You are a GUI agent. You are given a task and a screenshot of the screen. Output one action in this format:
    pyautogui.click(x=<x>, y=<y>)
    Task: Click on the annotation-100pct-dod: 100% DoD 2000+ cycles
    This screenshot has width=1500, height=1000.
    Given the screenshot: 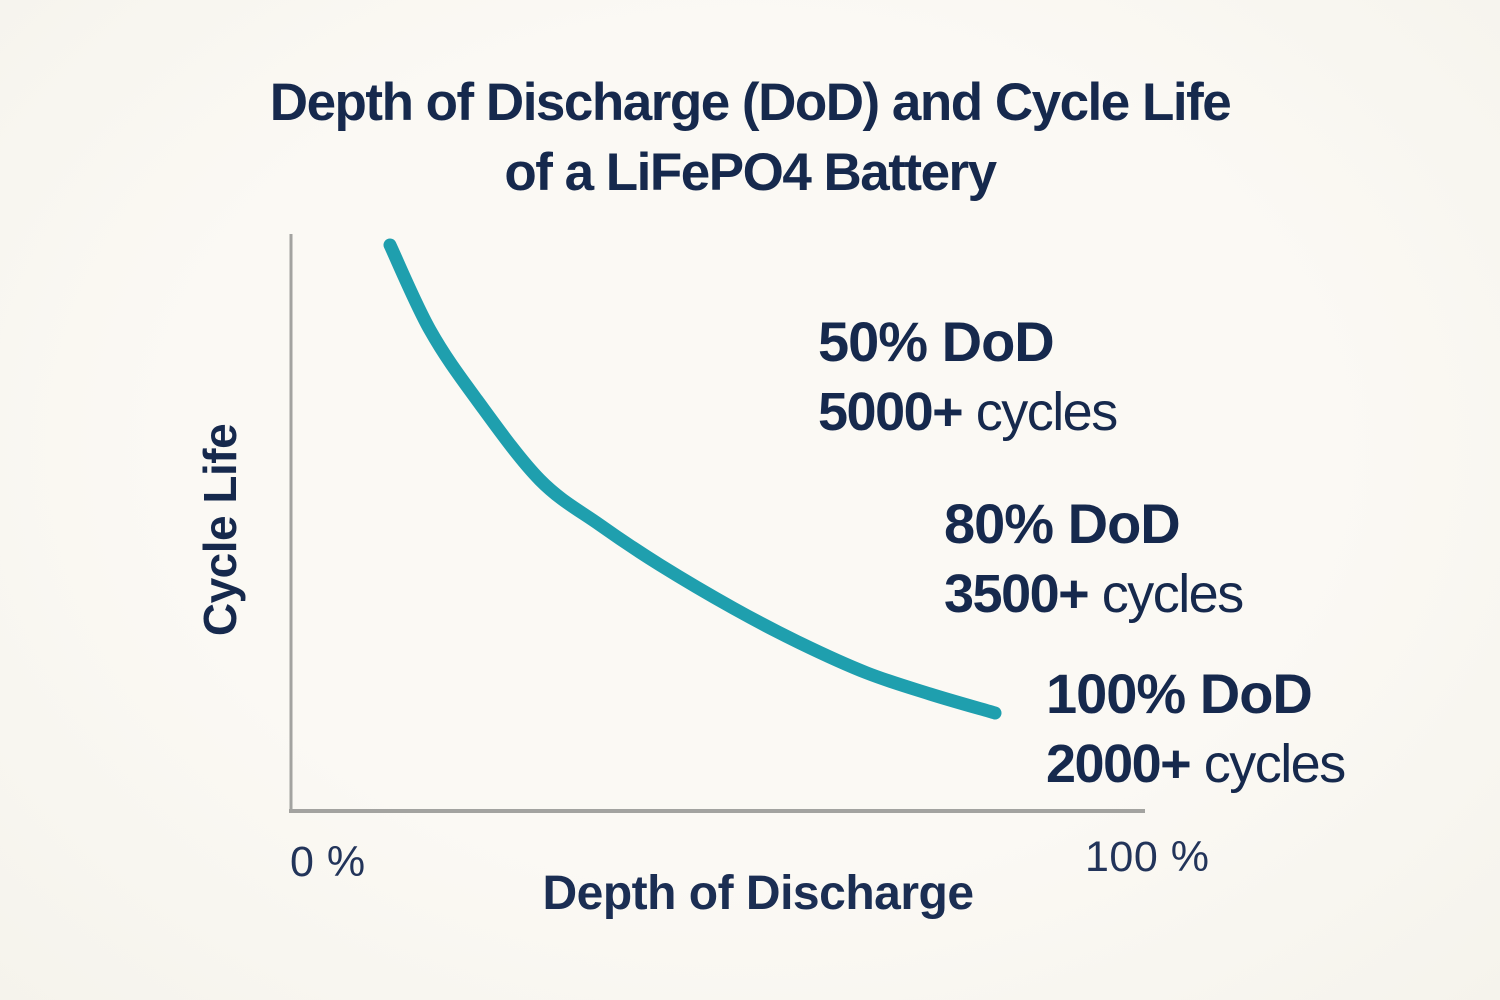 What is the action you would take?
    pyautogui.click(x=1196, y=728)
    